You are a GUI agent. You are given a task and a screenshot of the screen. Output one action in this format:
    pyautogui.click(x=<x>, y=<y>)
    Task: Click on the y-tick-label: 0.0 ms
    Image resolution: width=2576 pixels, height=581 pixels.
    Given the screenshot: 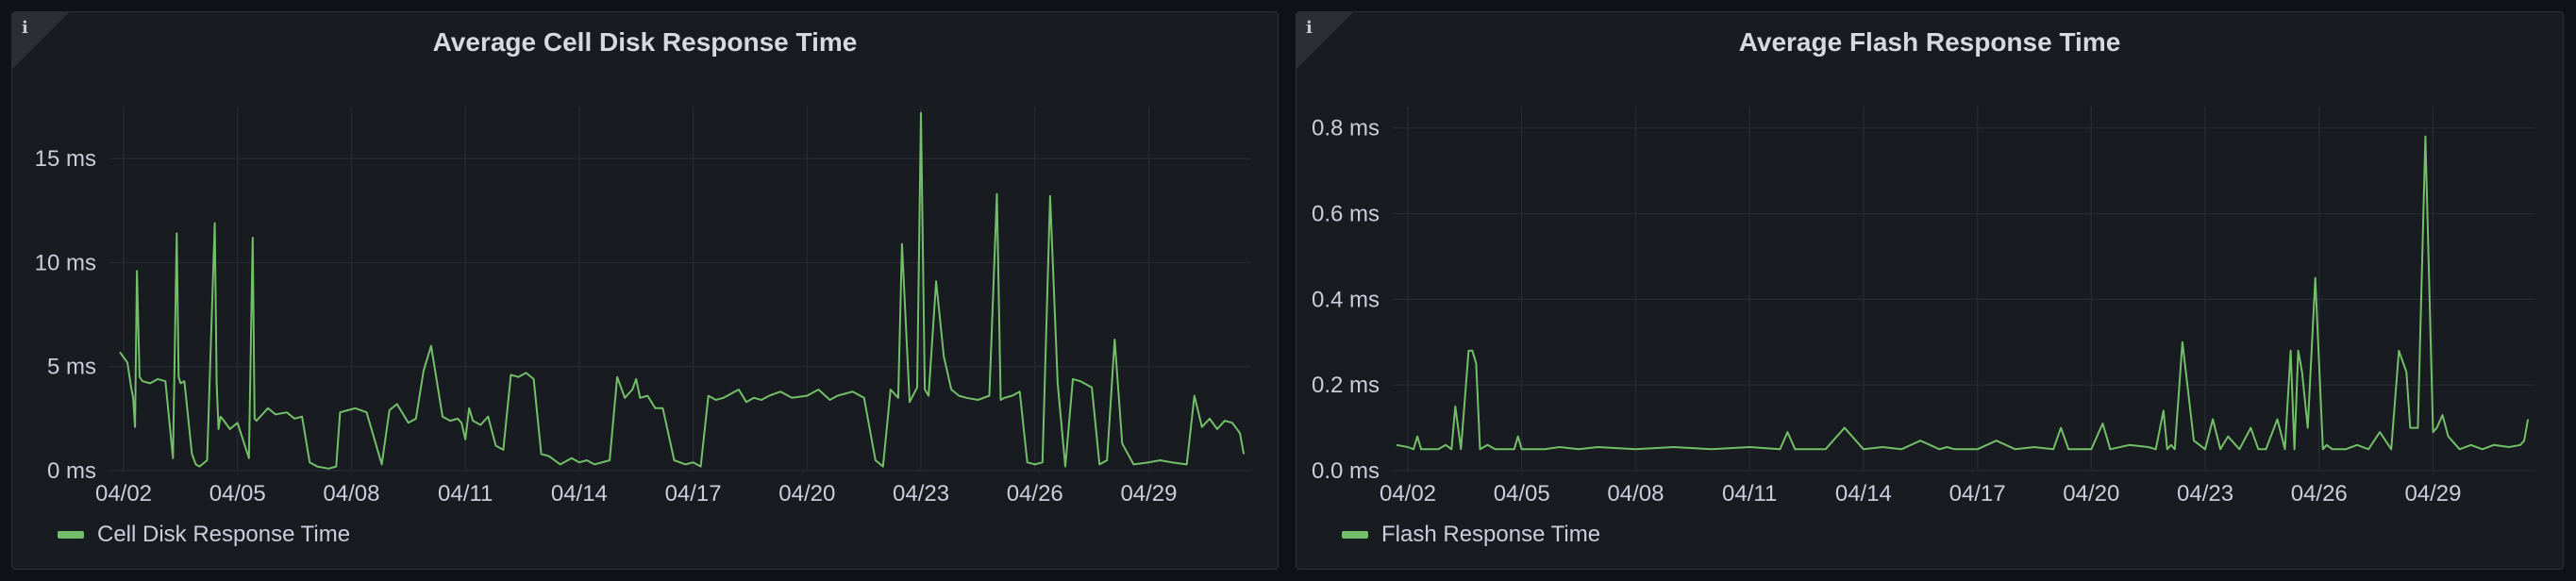 What is the action you would take?
    pyautogui.click(x=1346, y=471)
    